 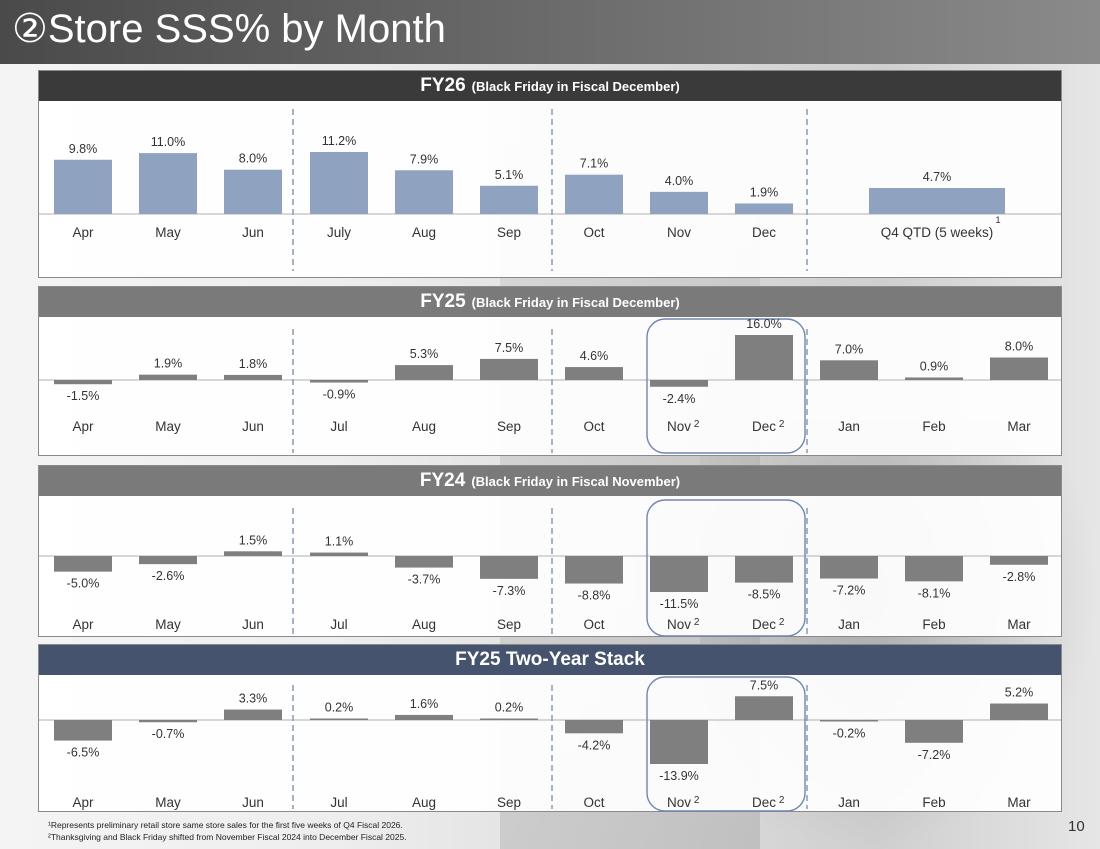 What do you see at coordinates (679, 232) in the screenshot?
I see `fy26-category-label: Nov` at bounding box center [679, 232].